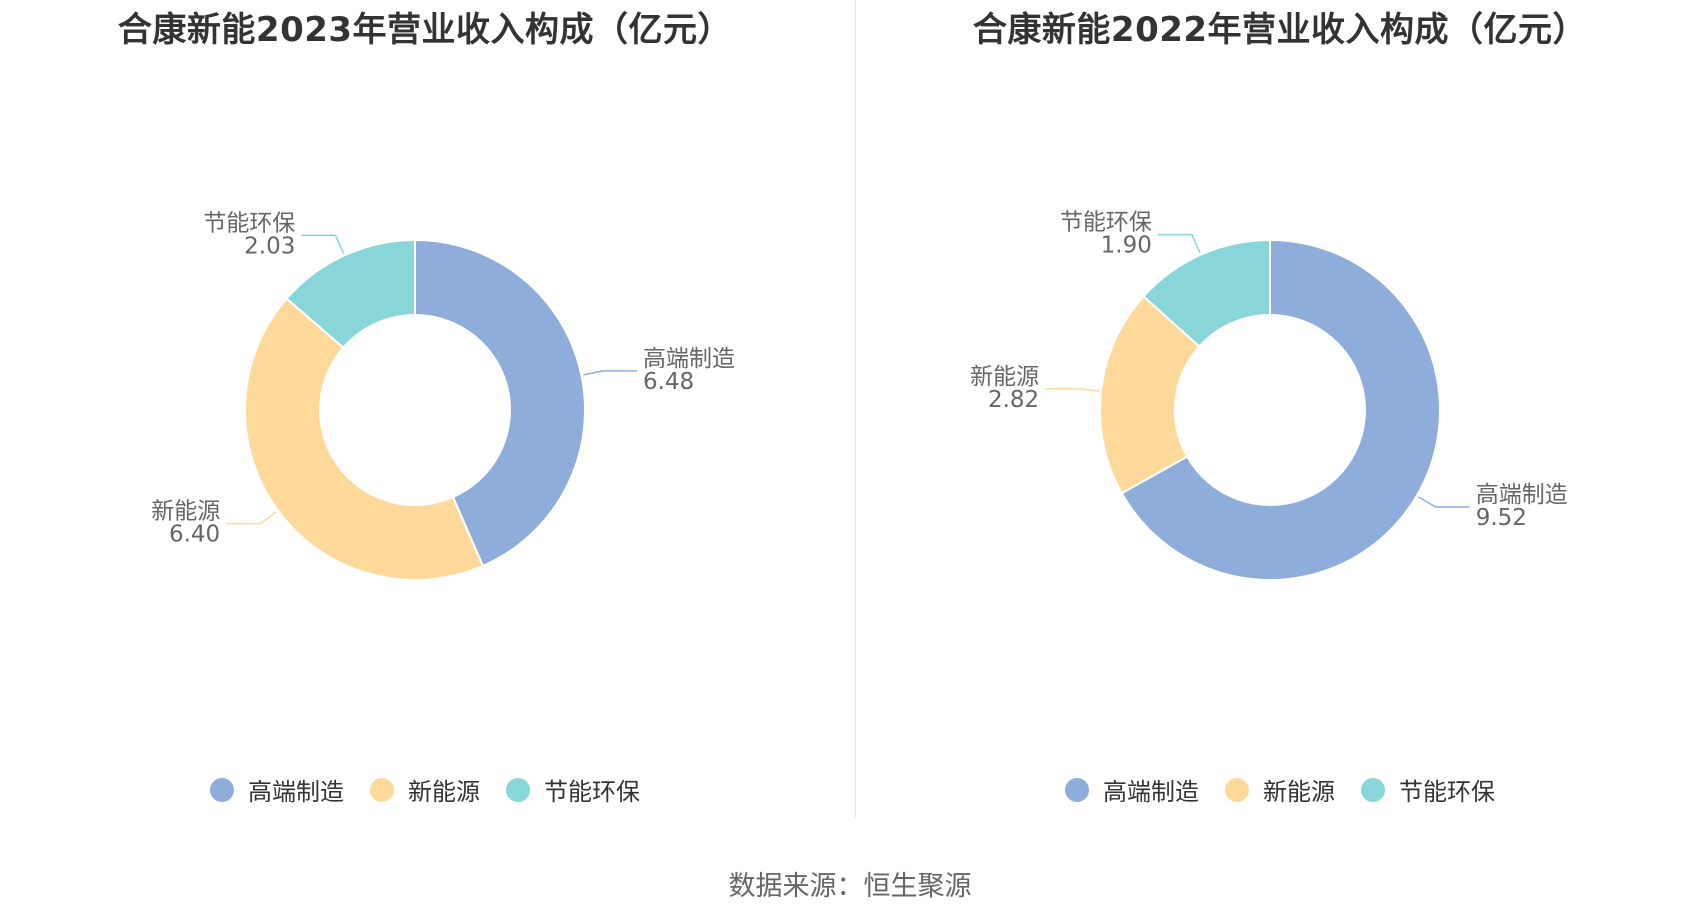  Describe the element at coordinates (1013, 400) in the screenshot. I see `slice-value-new-energy: 2.82` at that location.